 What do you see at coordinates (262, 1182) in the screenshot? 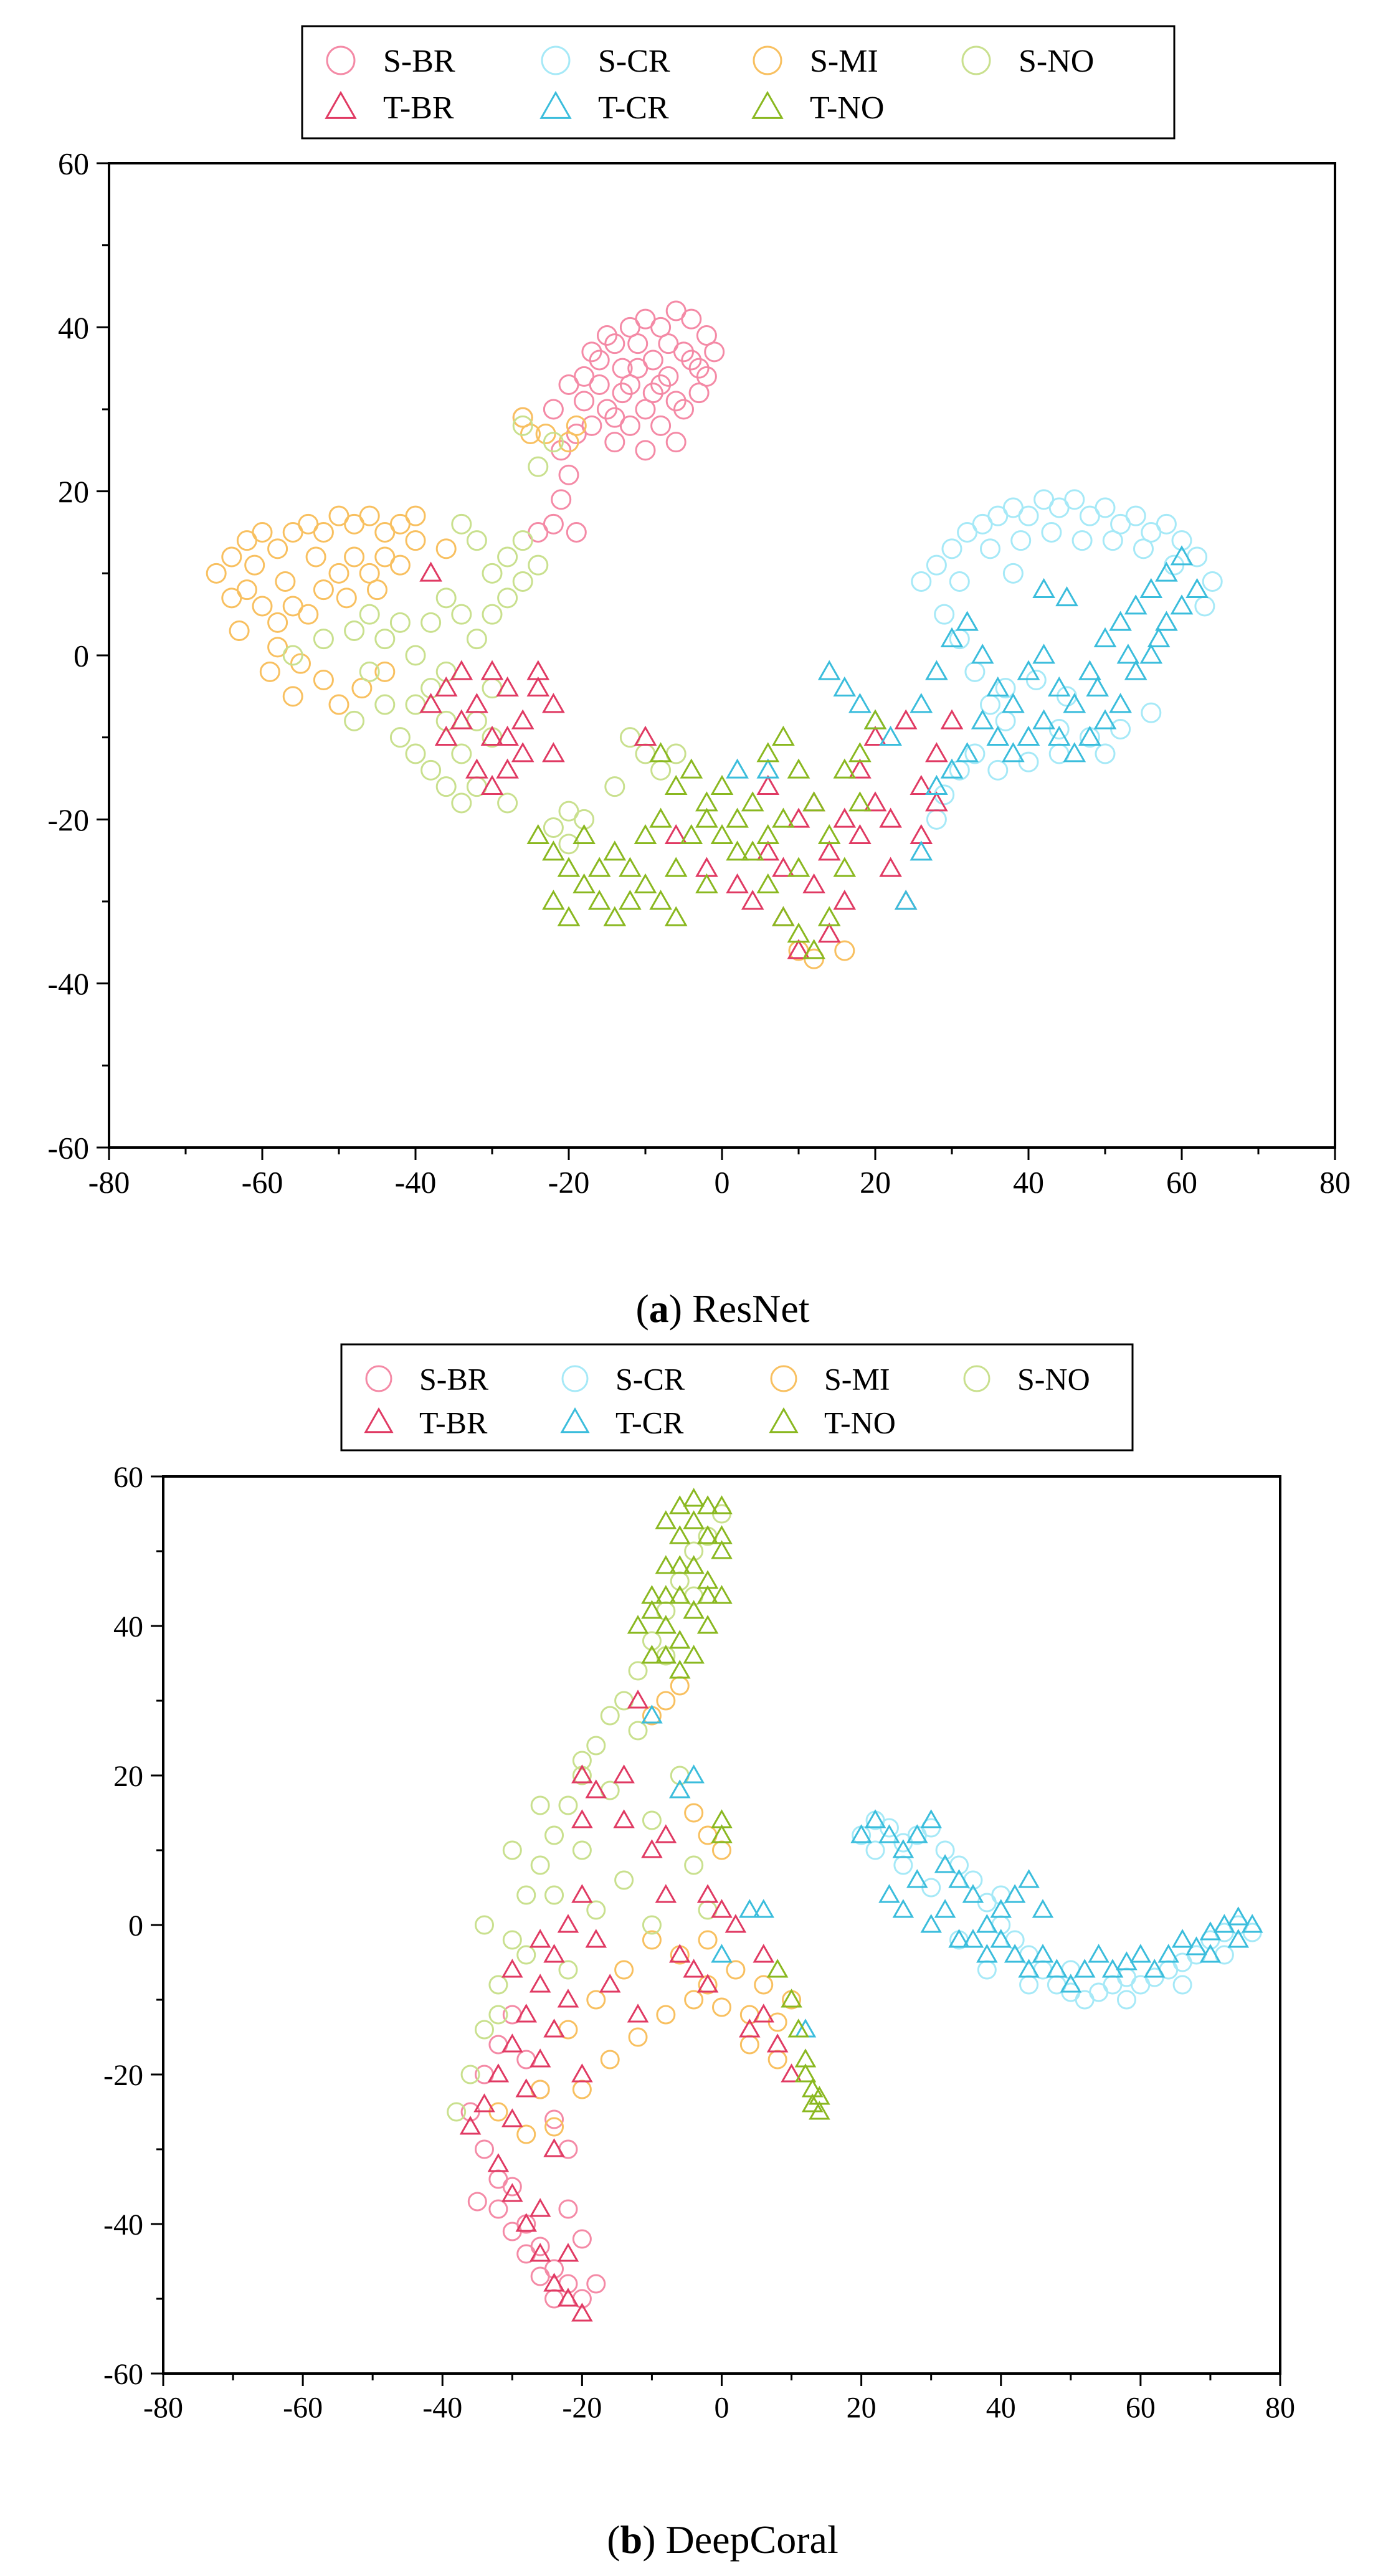
I see `x-tick-label: -60` at bounding box center [262, 1182].